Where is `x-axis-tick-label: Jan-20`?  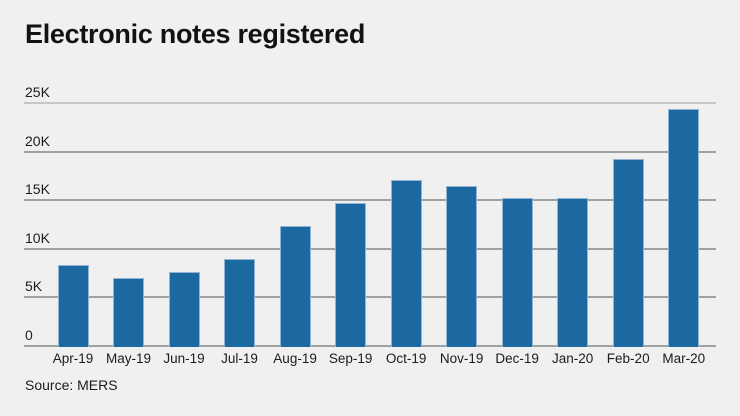 x-axis-tick-label: Jan-20 is located at coordinates (573, 358).